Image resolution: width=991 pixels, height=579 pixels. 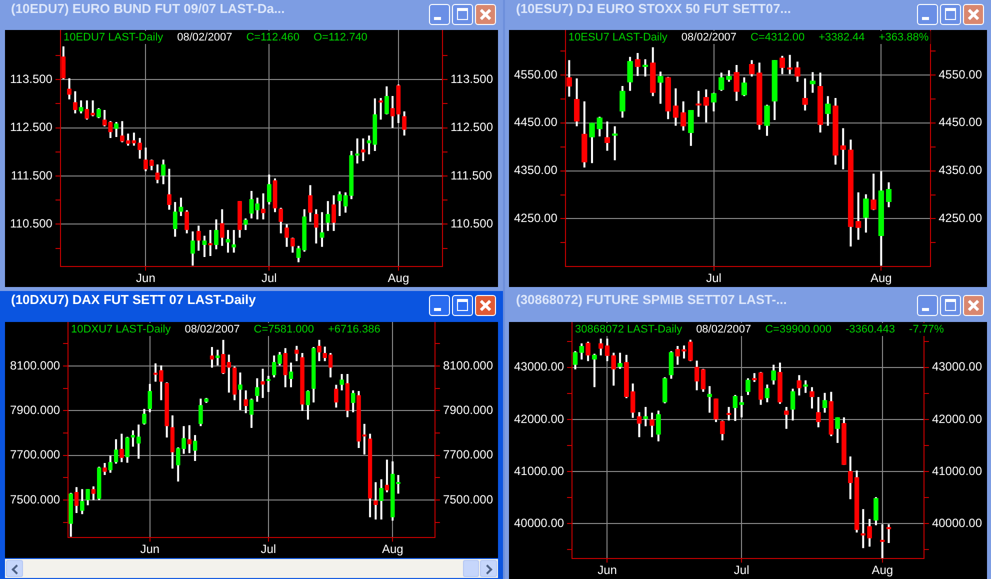 What do you see at coordinates (960, 170) in the screenshot?
I see `y2-tick-label: 4350.00` at bounding box center [960, 170].